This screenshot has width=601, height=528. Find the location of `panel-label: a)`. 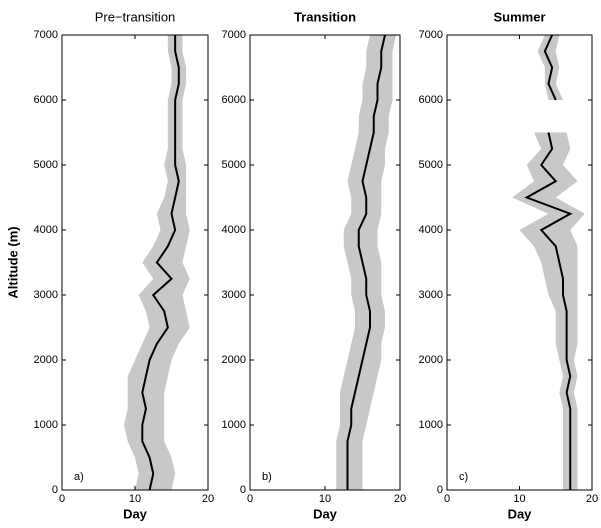

panel-label: a) is located at coordinates (79, 477).